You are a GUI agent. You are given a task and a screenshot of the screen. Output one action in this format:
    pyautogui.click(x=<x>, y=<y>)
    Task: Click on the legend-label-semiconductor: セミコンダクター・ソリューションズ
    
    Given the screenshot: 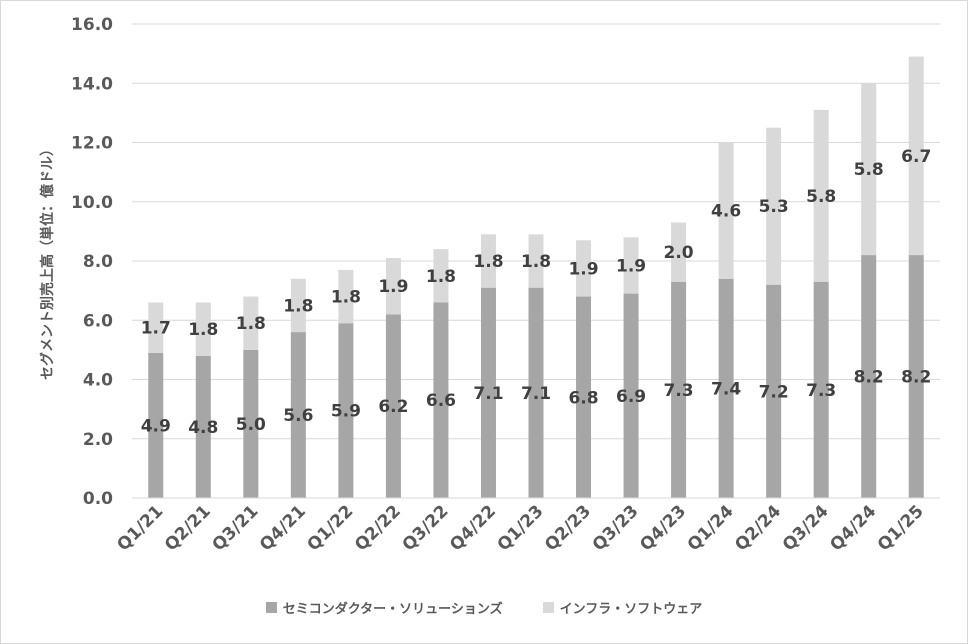 What is the action you would take?
    pyautogui.click(x=392, y=609)
    